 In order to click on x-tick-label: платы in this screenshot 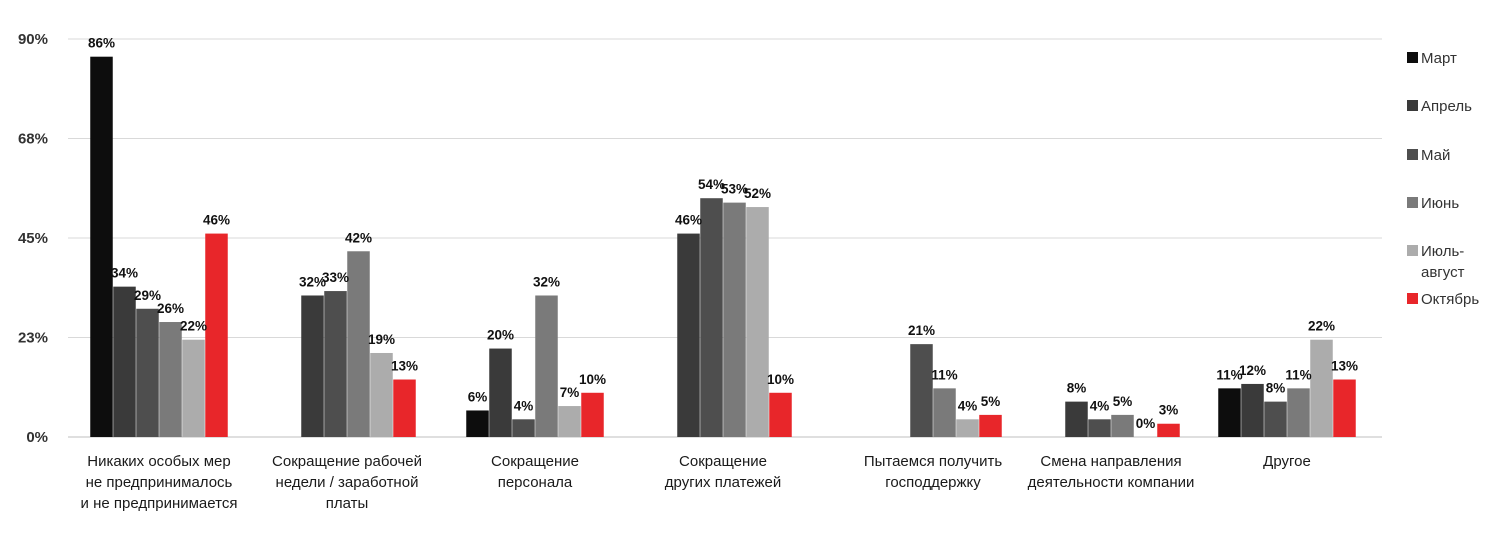, I will do `click(347, 503)`.